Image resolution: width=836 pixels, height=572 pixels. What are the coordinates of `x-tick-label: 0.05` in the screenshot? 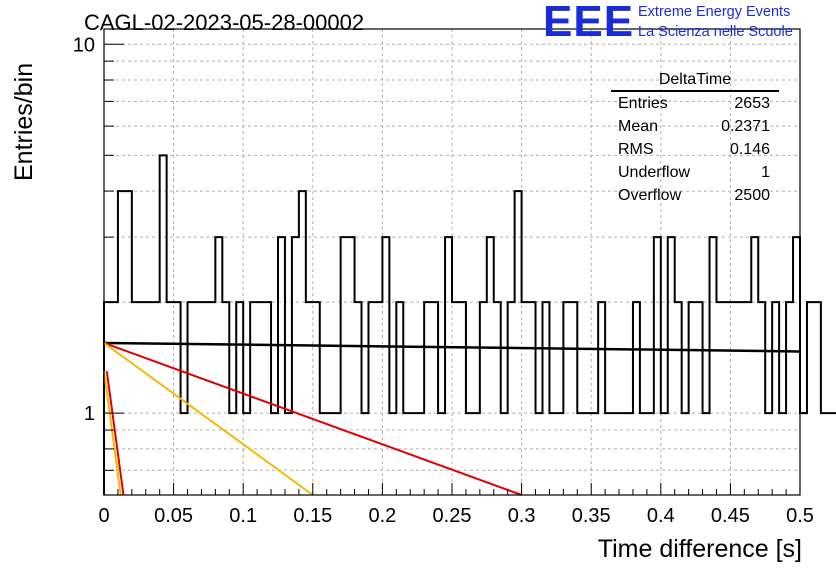 It's located at (173, 516).